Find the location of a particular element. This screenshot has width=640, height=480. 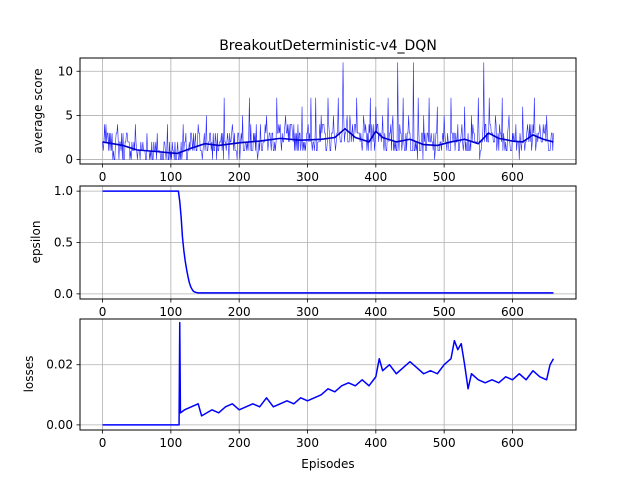

score-moving-average-line is located at coordinates (328, 141).